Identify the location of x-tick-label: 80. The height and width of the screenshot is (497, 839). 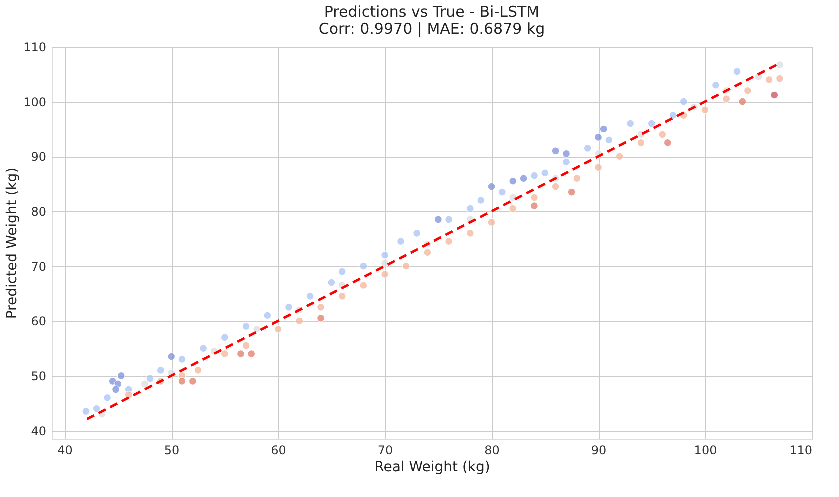
(492, 451).